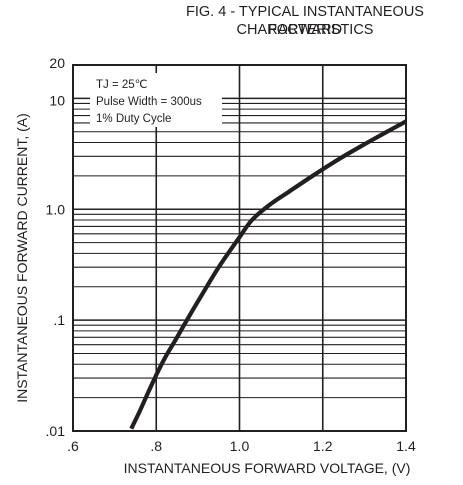  Describe the element at coordinates (323, 446) in the screenshot. I see `x-tick-label: 1.2` at that location.